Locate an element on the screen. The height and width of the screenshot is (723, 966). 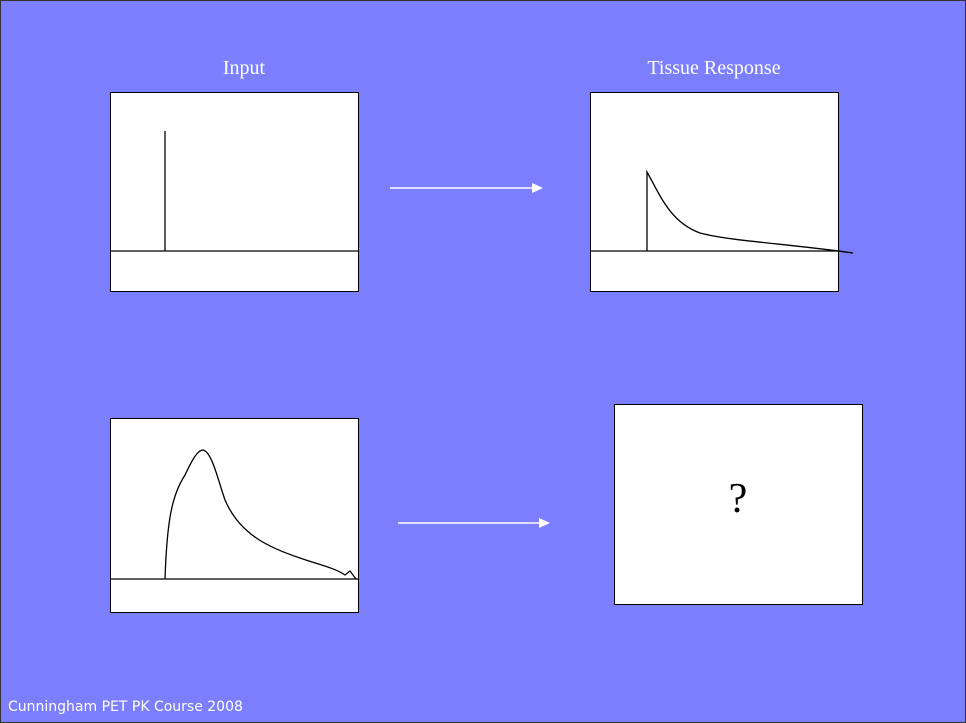
footer: Cunningham PET PK Course 2008 is located at coordinates (125, 707).